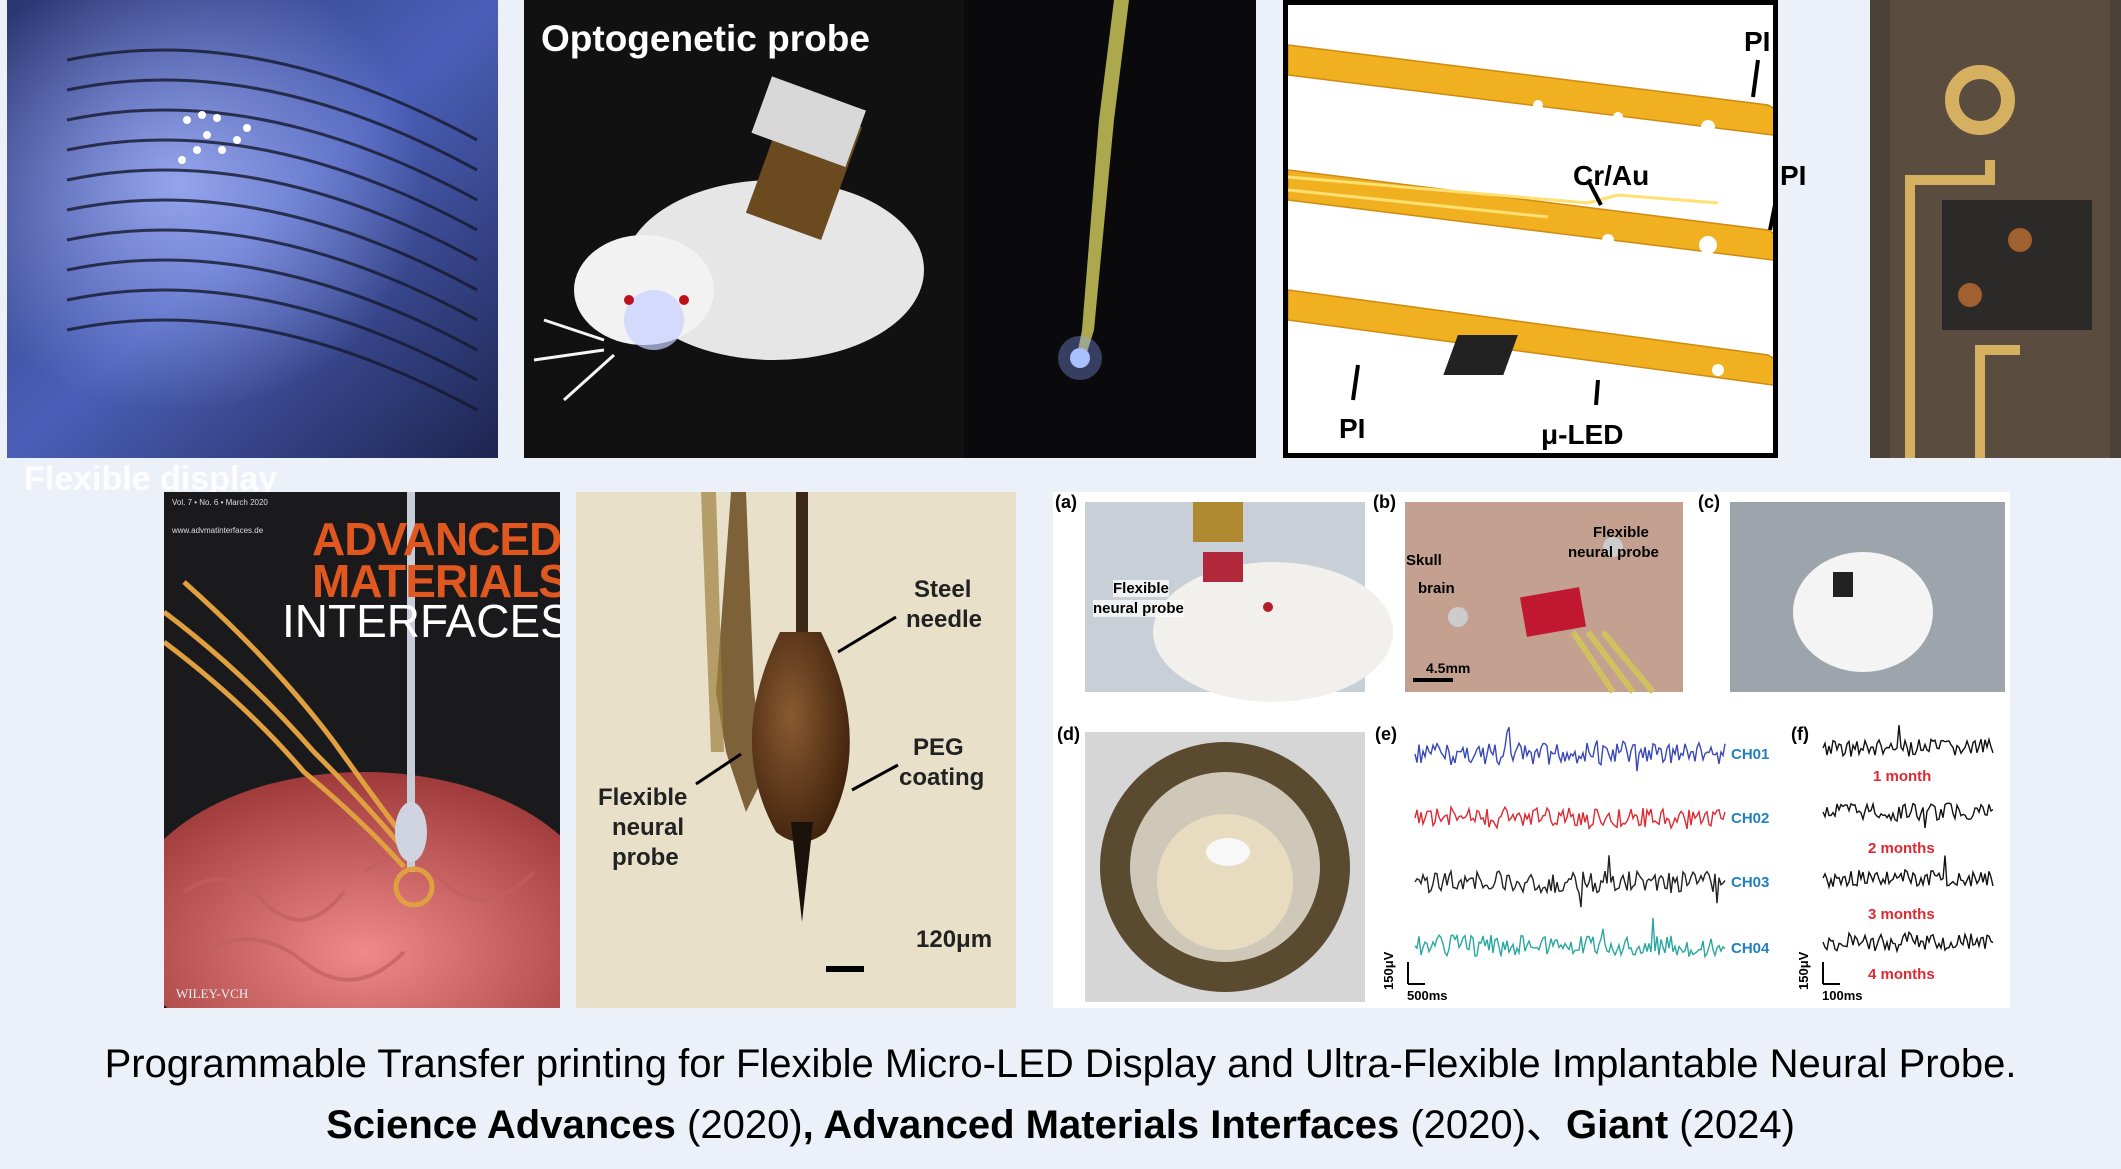  I want to click on layer-diagram, so click(1530, 229).